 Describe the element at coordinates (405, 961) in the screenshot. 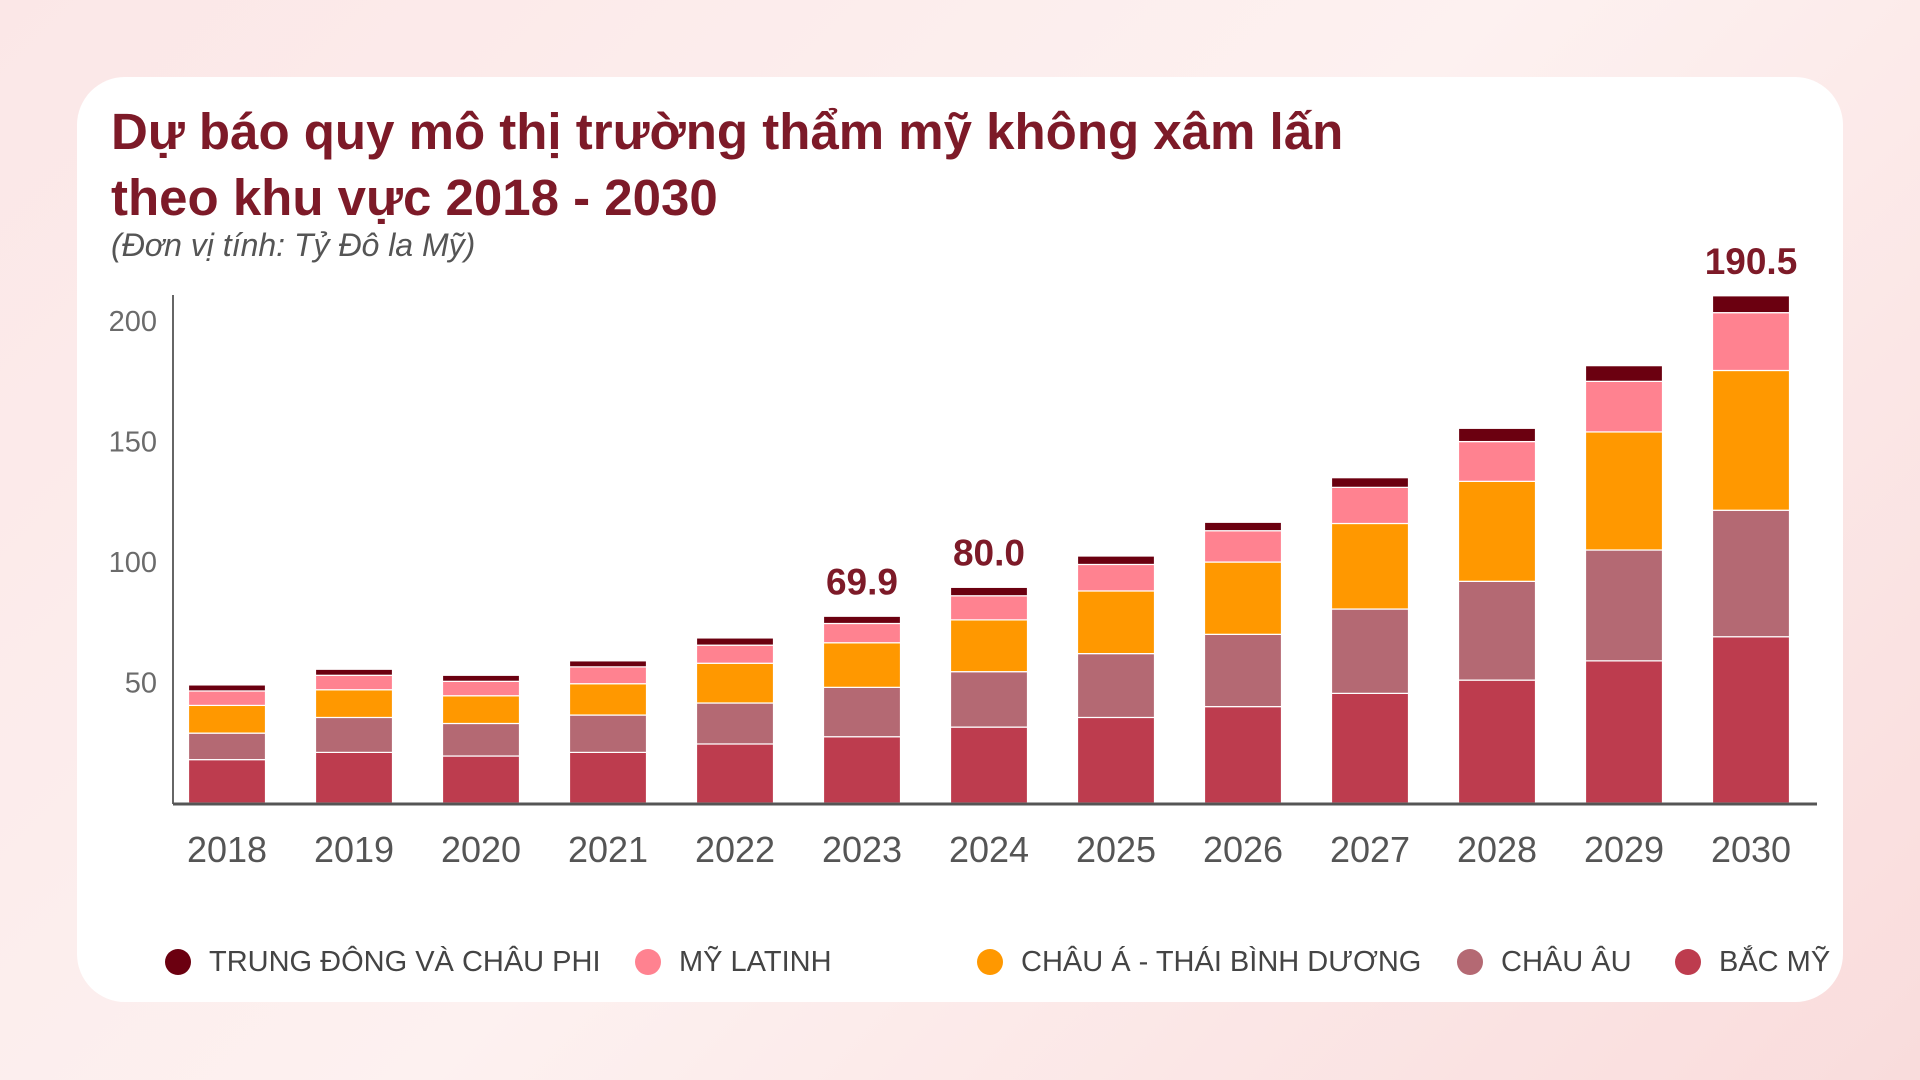

I see `legend-label-trung-dong: TRUNG ĐÔNG VÀ CHÂU PHI` at that location.